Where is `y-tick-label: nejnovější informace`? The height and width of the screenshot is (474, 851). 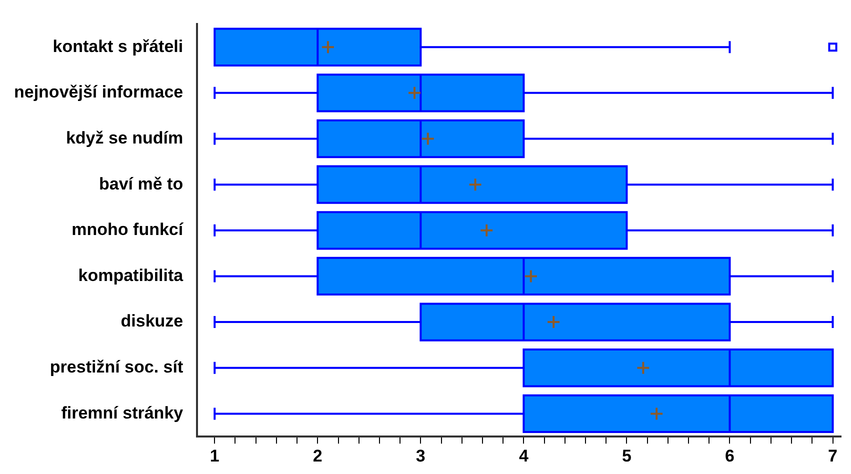
y-tick-label: nejnovější informace is located at coordinates (99, 92).